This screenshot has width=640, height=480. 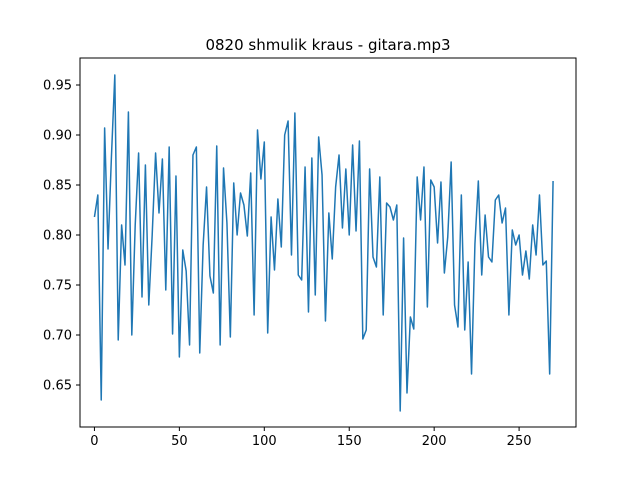 What do you see at coordinates (311, 438) in the screenshot?
I see `x-axis: 0 50 100 150 200 250` at bounding box center [311, 438].